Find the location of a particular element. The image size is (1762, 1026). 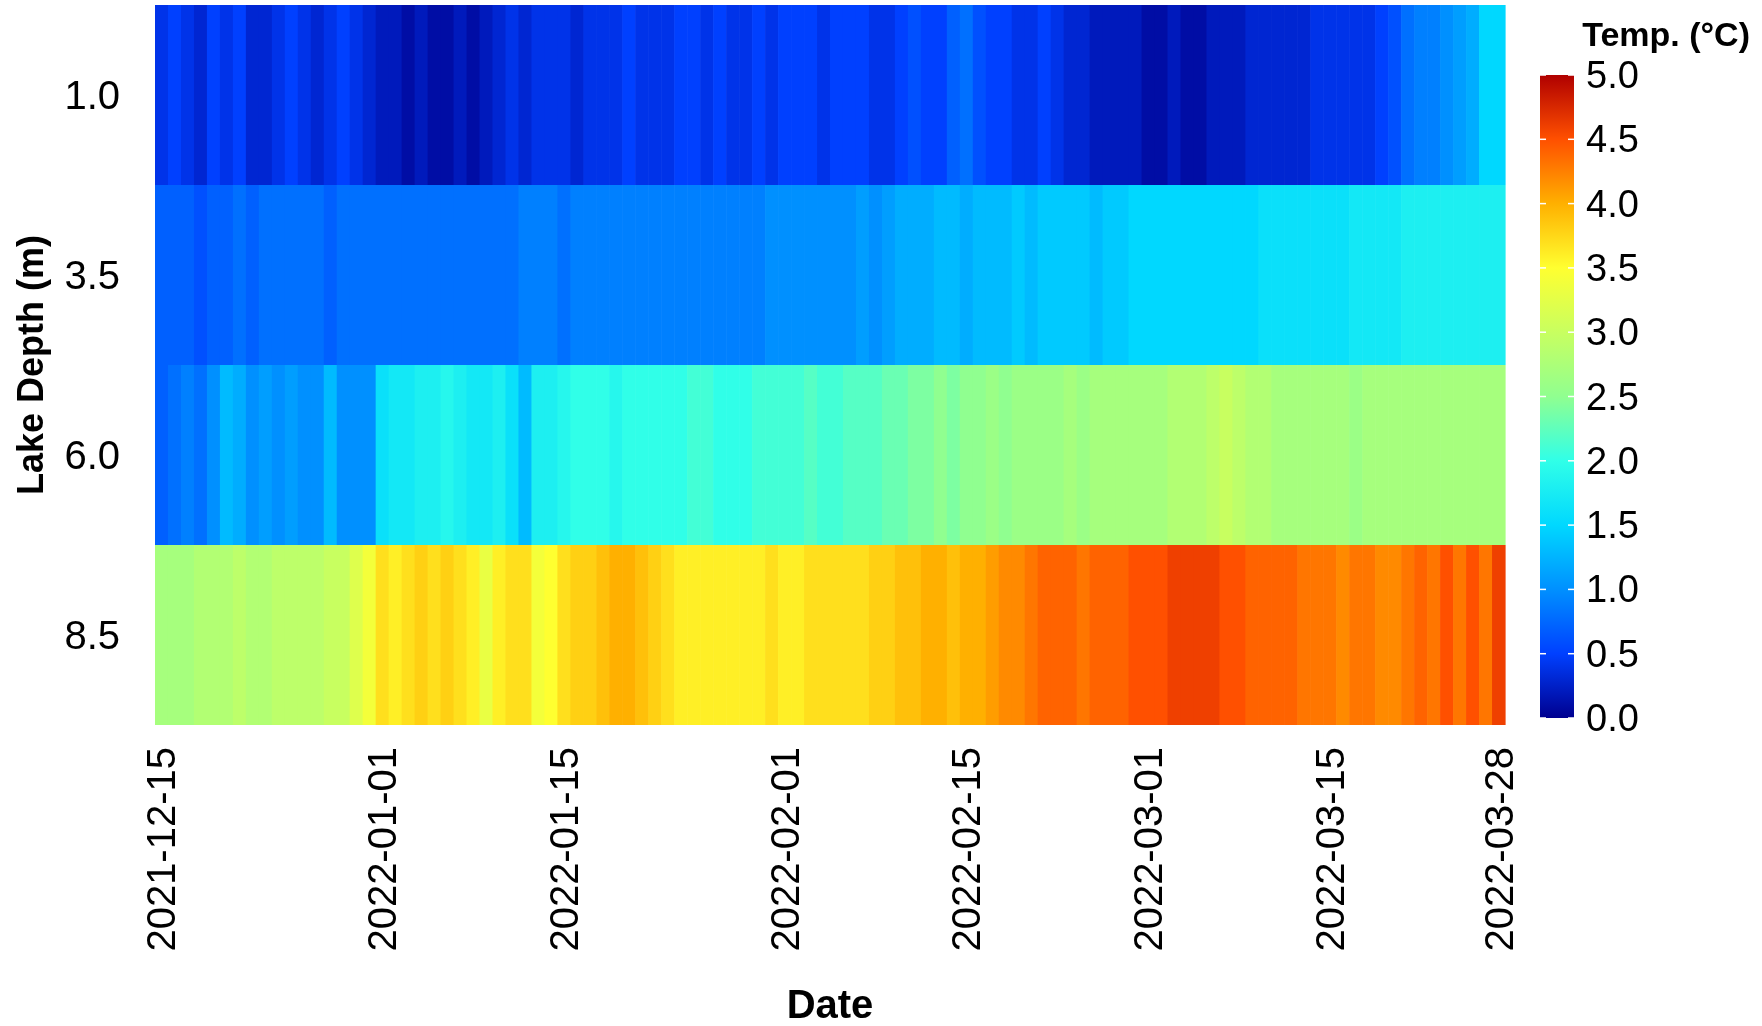

color-bar-label: 5.0 is located at coordinates (1612, 75).